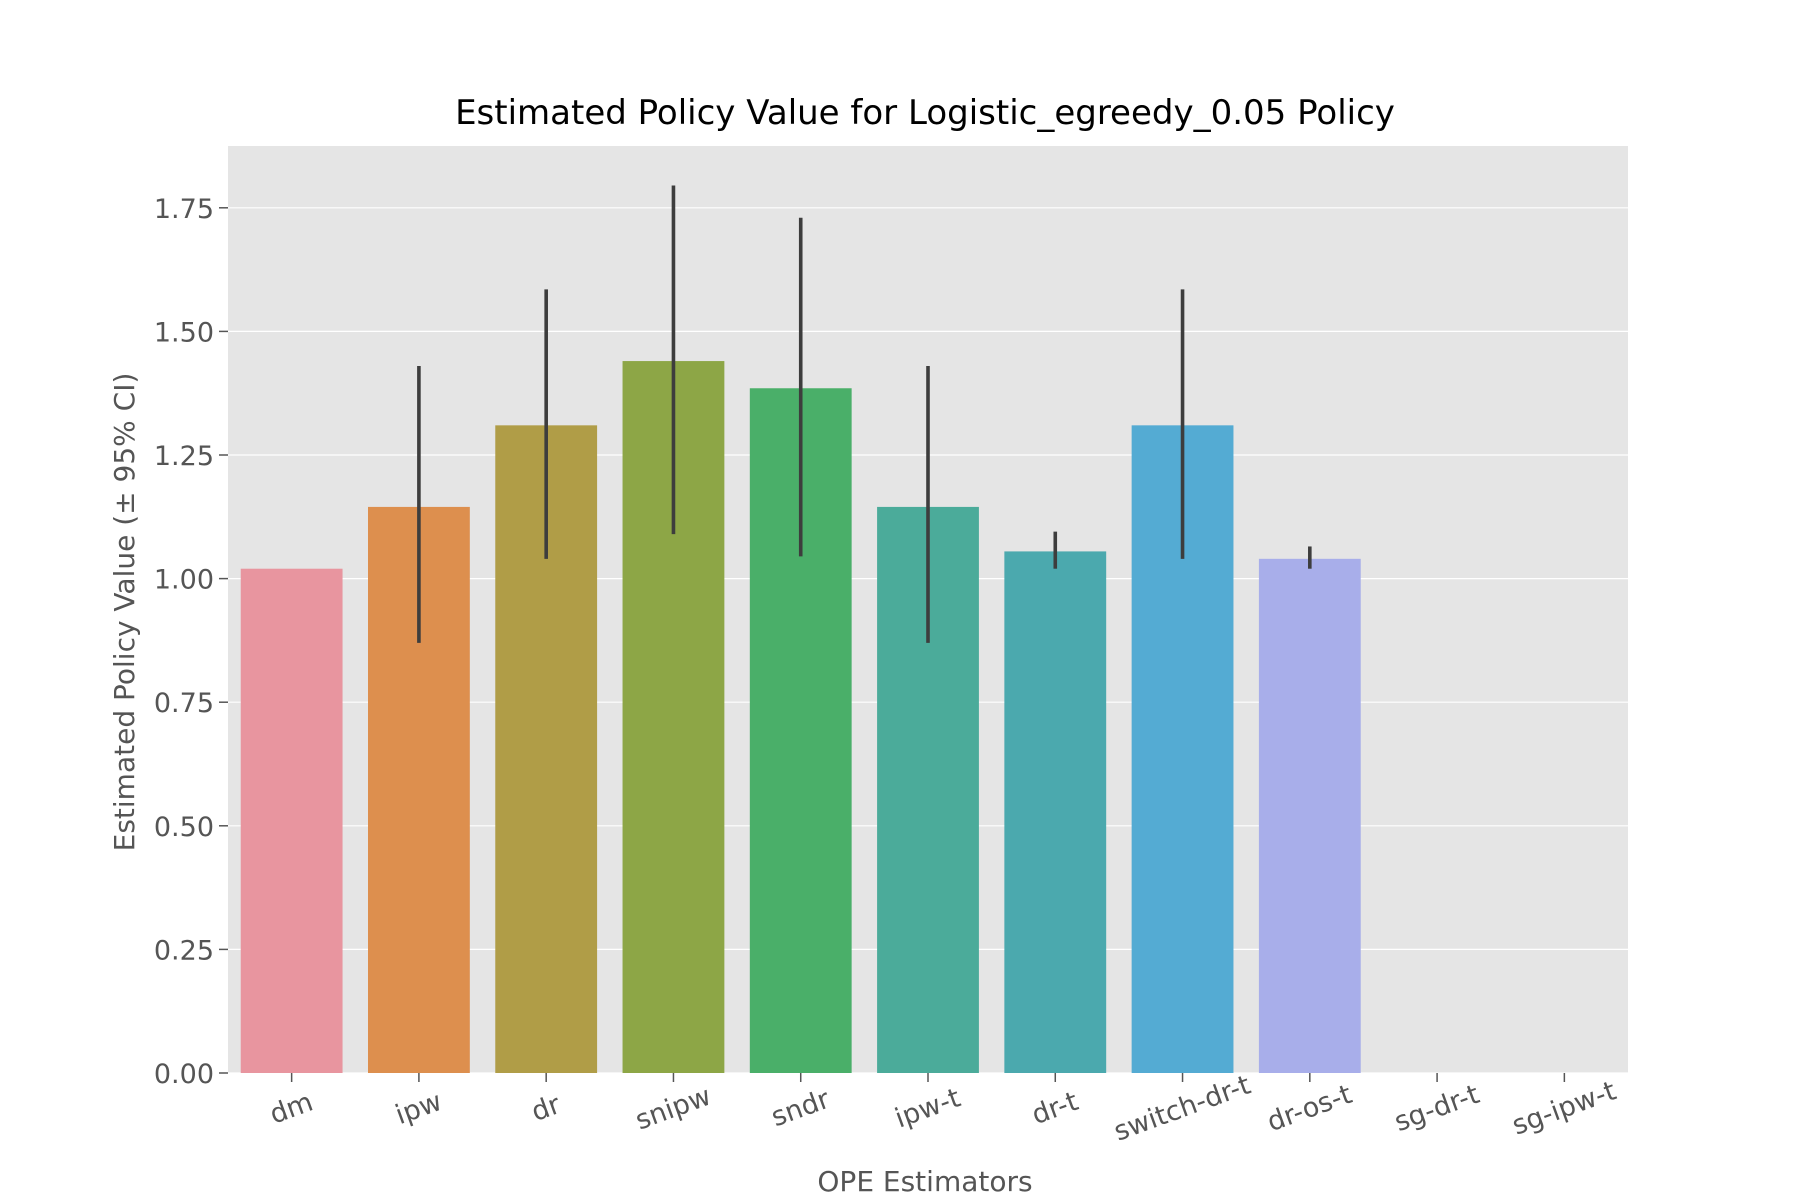 The image size is (1800, 1200). I want to click on bar-dm, so click(291, 820).